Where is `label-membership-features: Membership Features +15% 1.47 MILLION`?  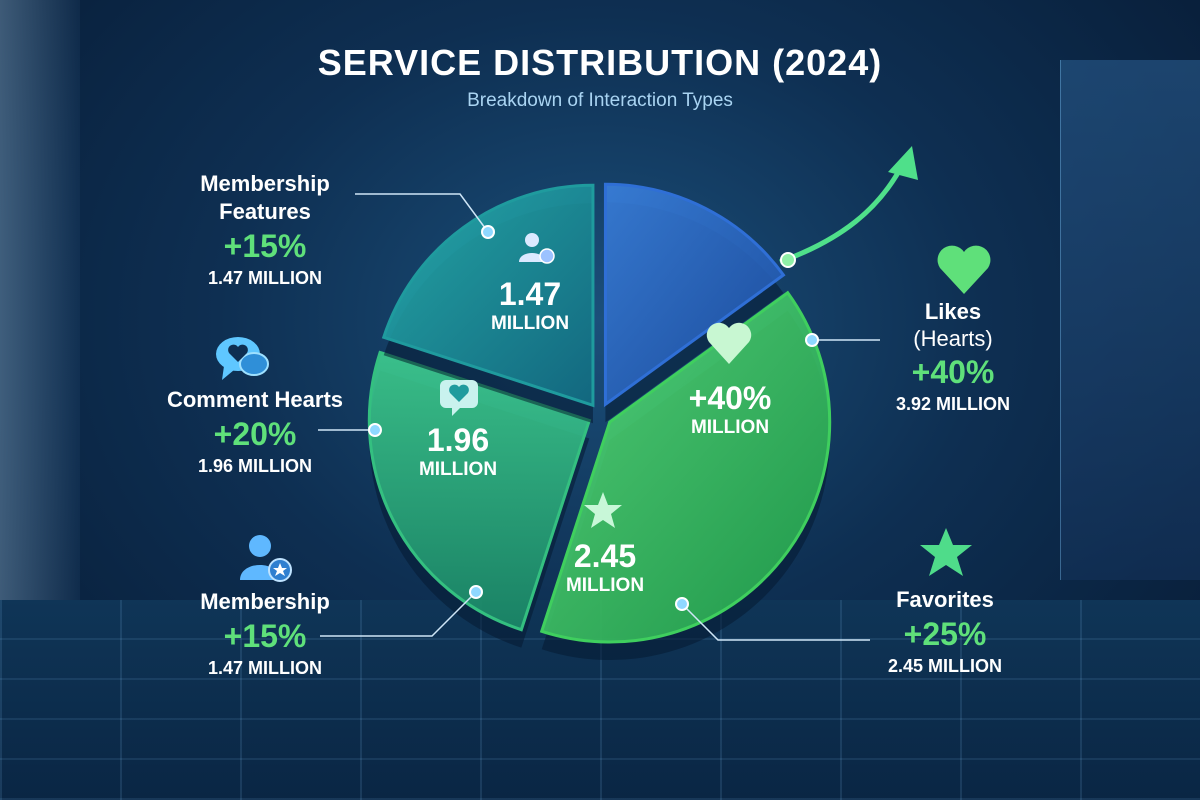
label-membership-features: Membership Features +15% 1.47 MILLION is located at coordinates (265, 230).